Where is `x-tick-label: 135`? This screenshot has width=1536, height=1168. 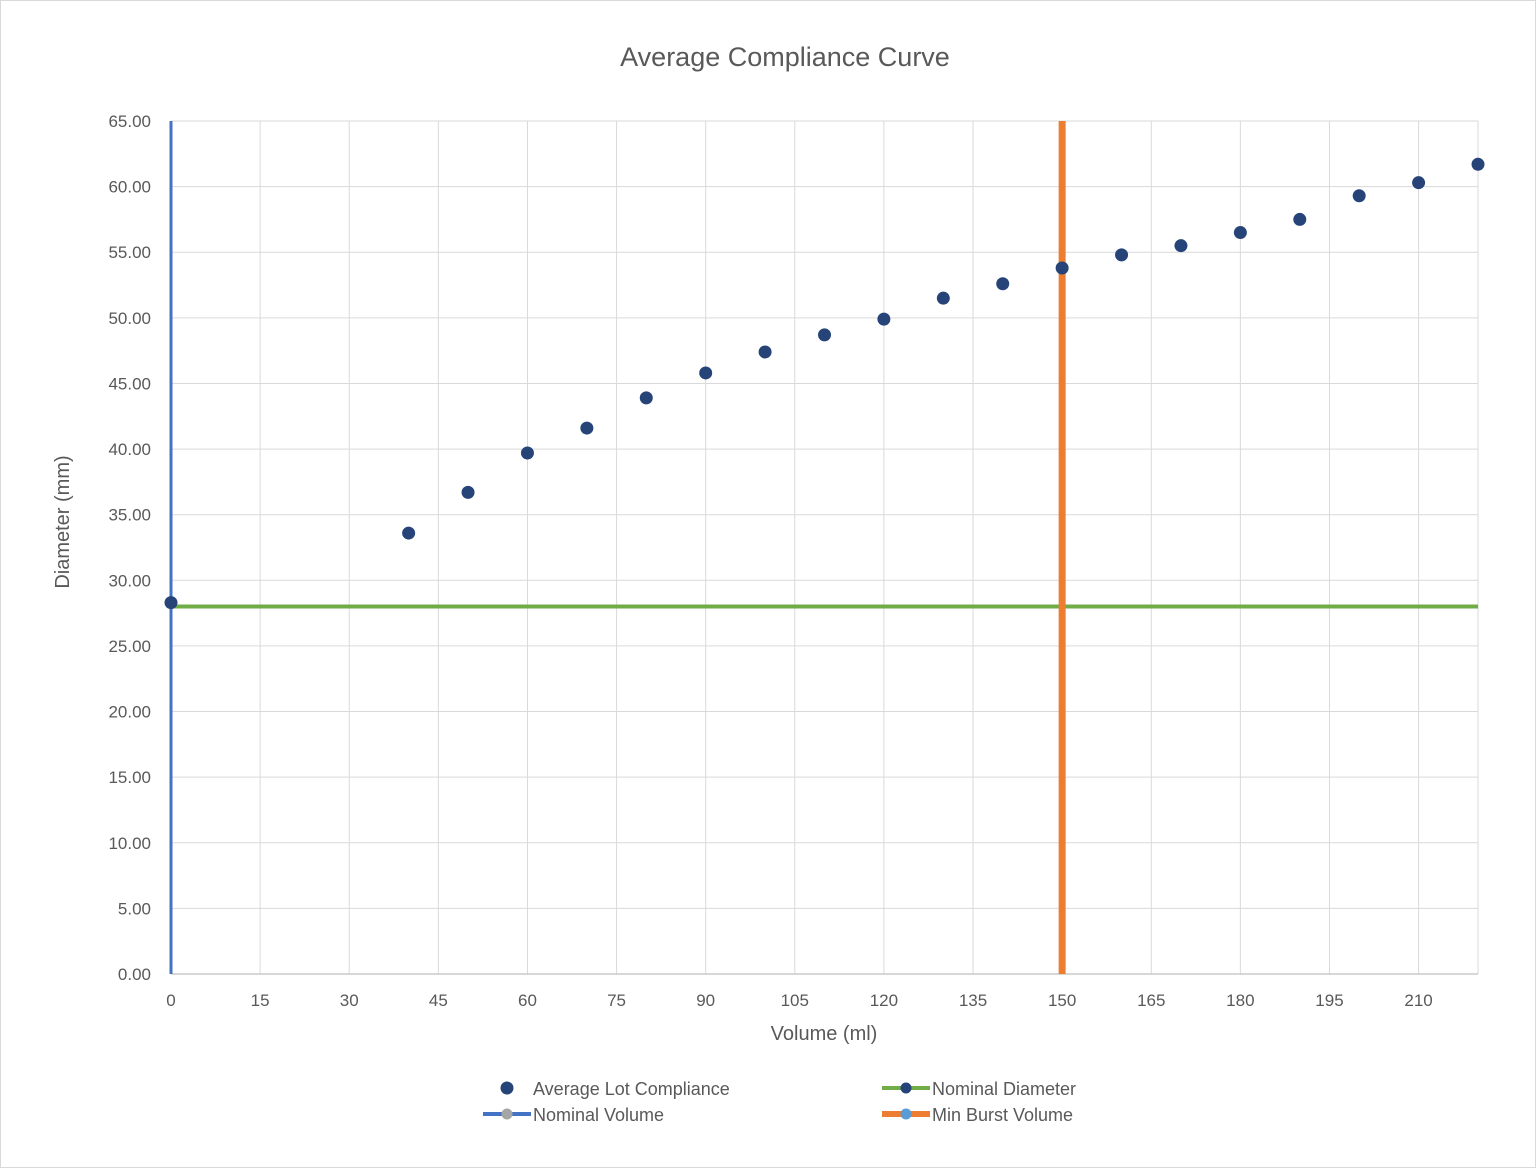 x-tick-label: 135 is located at coordinates (973, 1000).